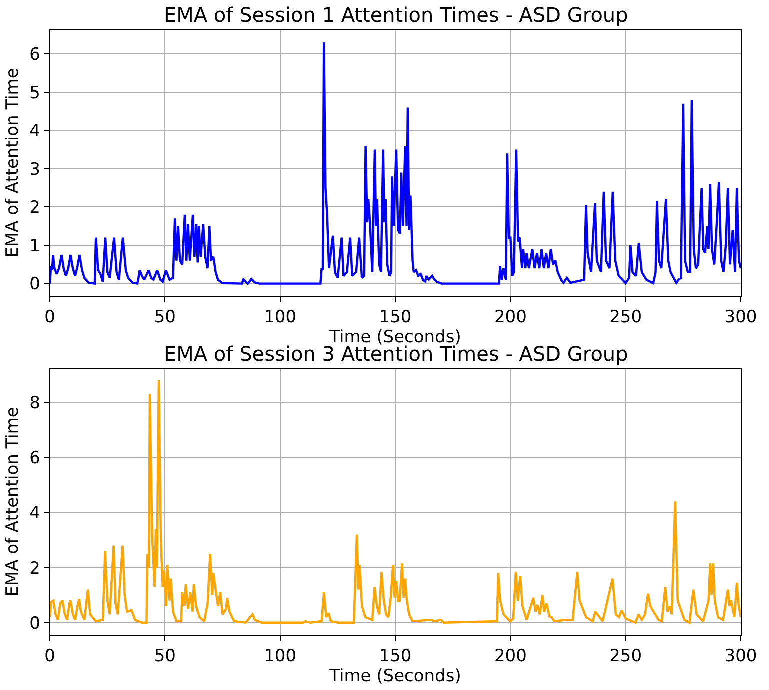 Image resolution: width=769 pixels, height=690 pixels. I want to click on x-axis-title: Time (Seconds), so click(395, 676).